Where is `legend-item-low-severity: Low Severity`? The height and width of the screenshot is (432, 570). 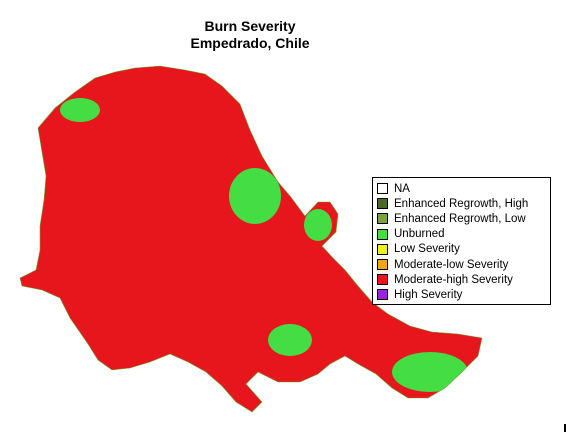
legend-item-low-severity: Low Severity is located at coordinates (463, 249).